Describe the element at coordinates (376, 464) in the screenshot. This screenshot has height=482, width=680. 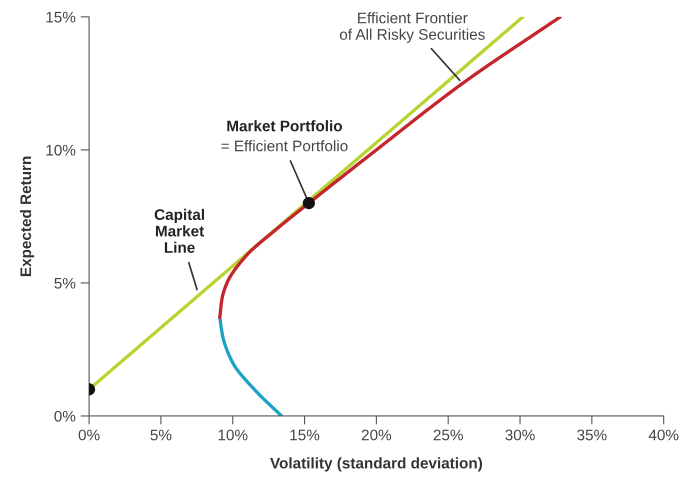
I see `x-axis-title: Volatility (standard deviation)` at that location.